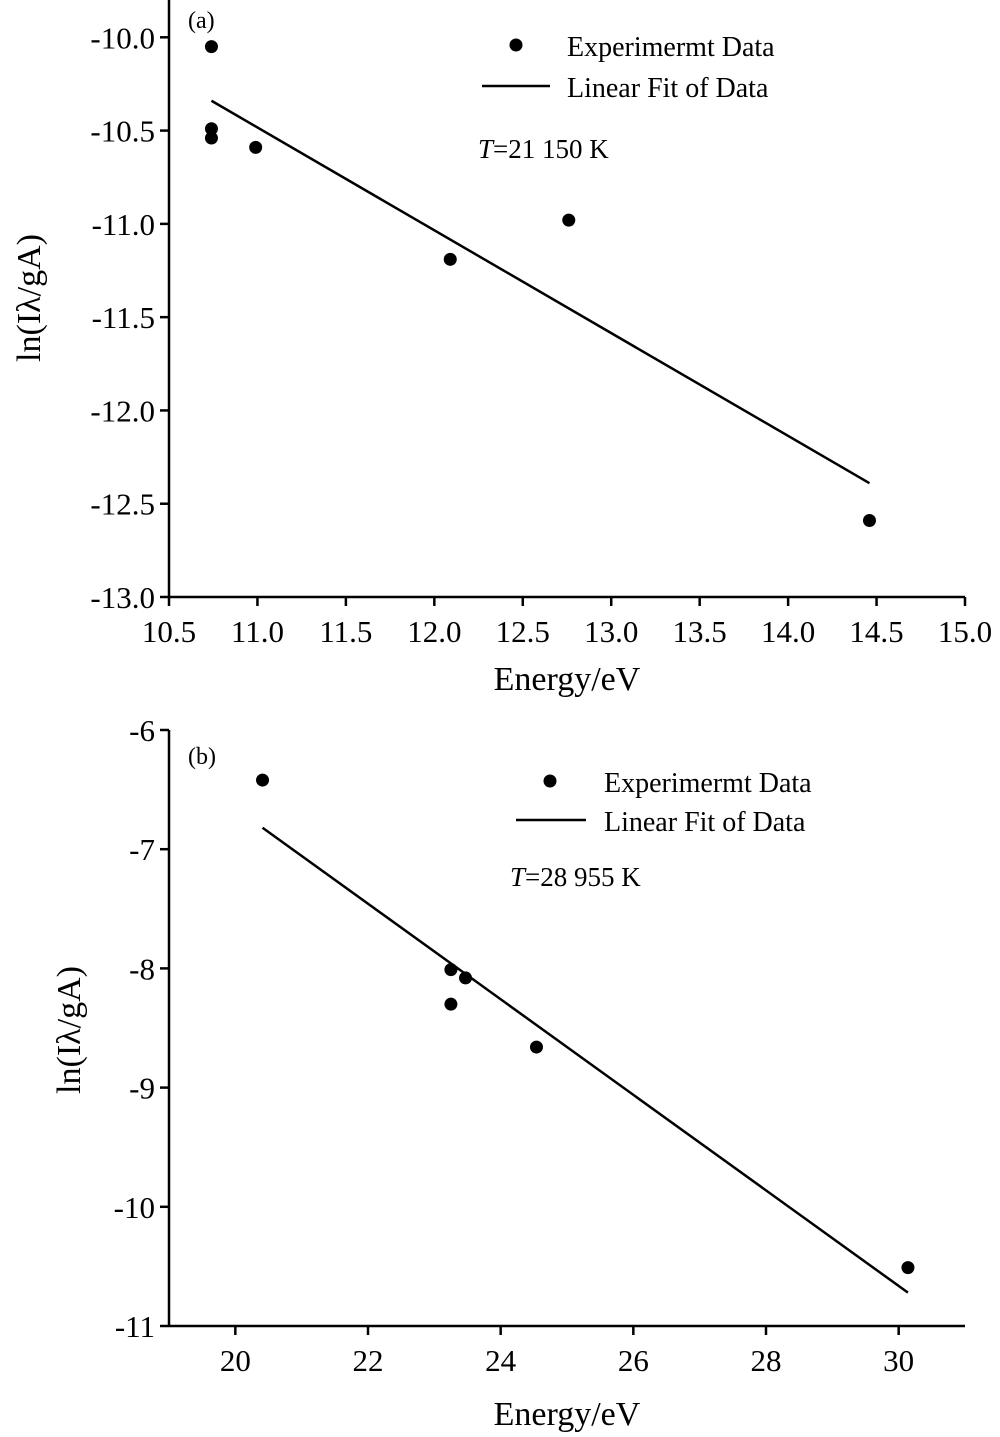 The height and width of the screenshot is (1437, 1000). I want to click on y-tick-label: -13.0, so click(122, 597).